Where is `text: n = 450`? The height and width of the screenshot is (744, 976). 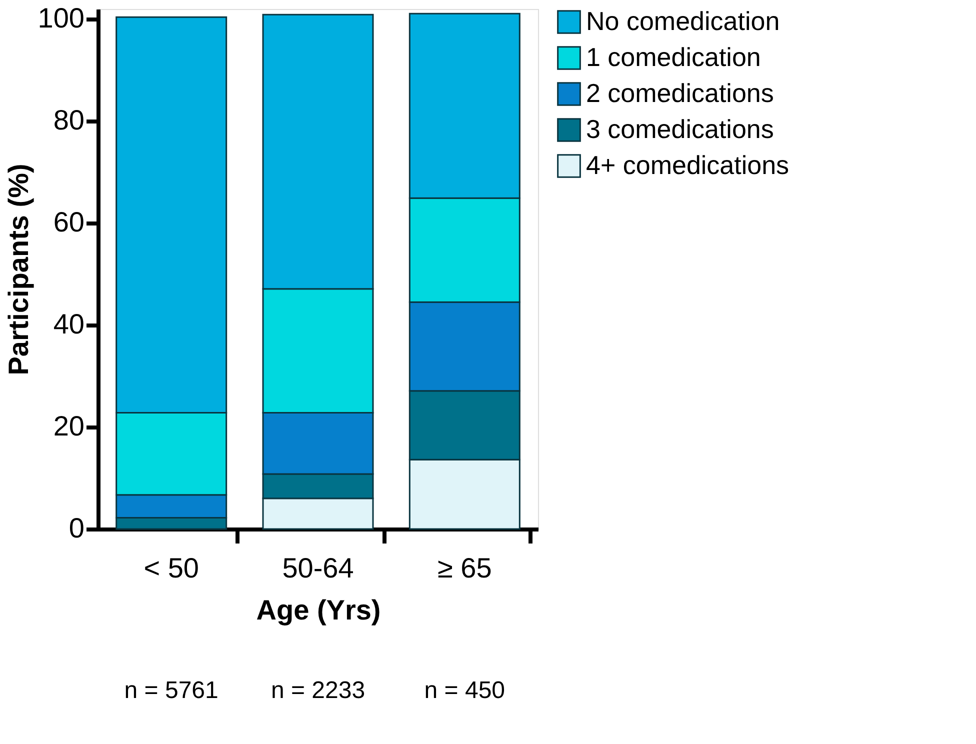 text: n = 450 is located at coordinates (465, 690).